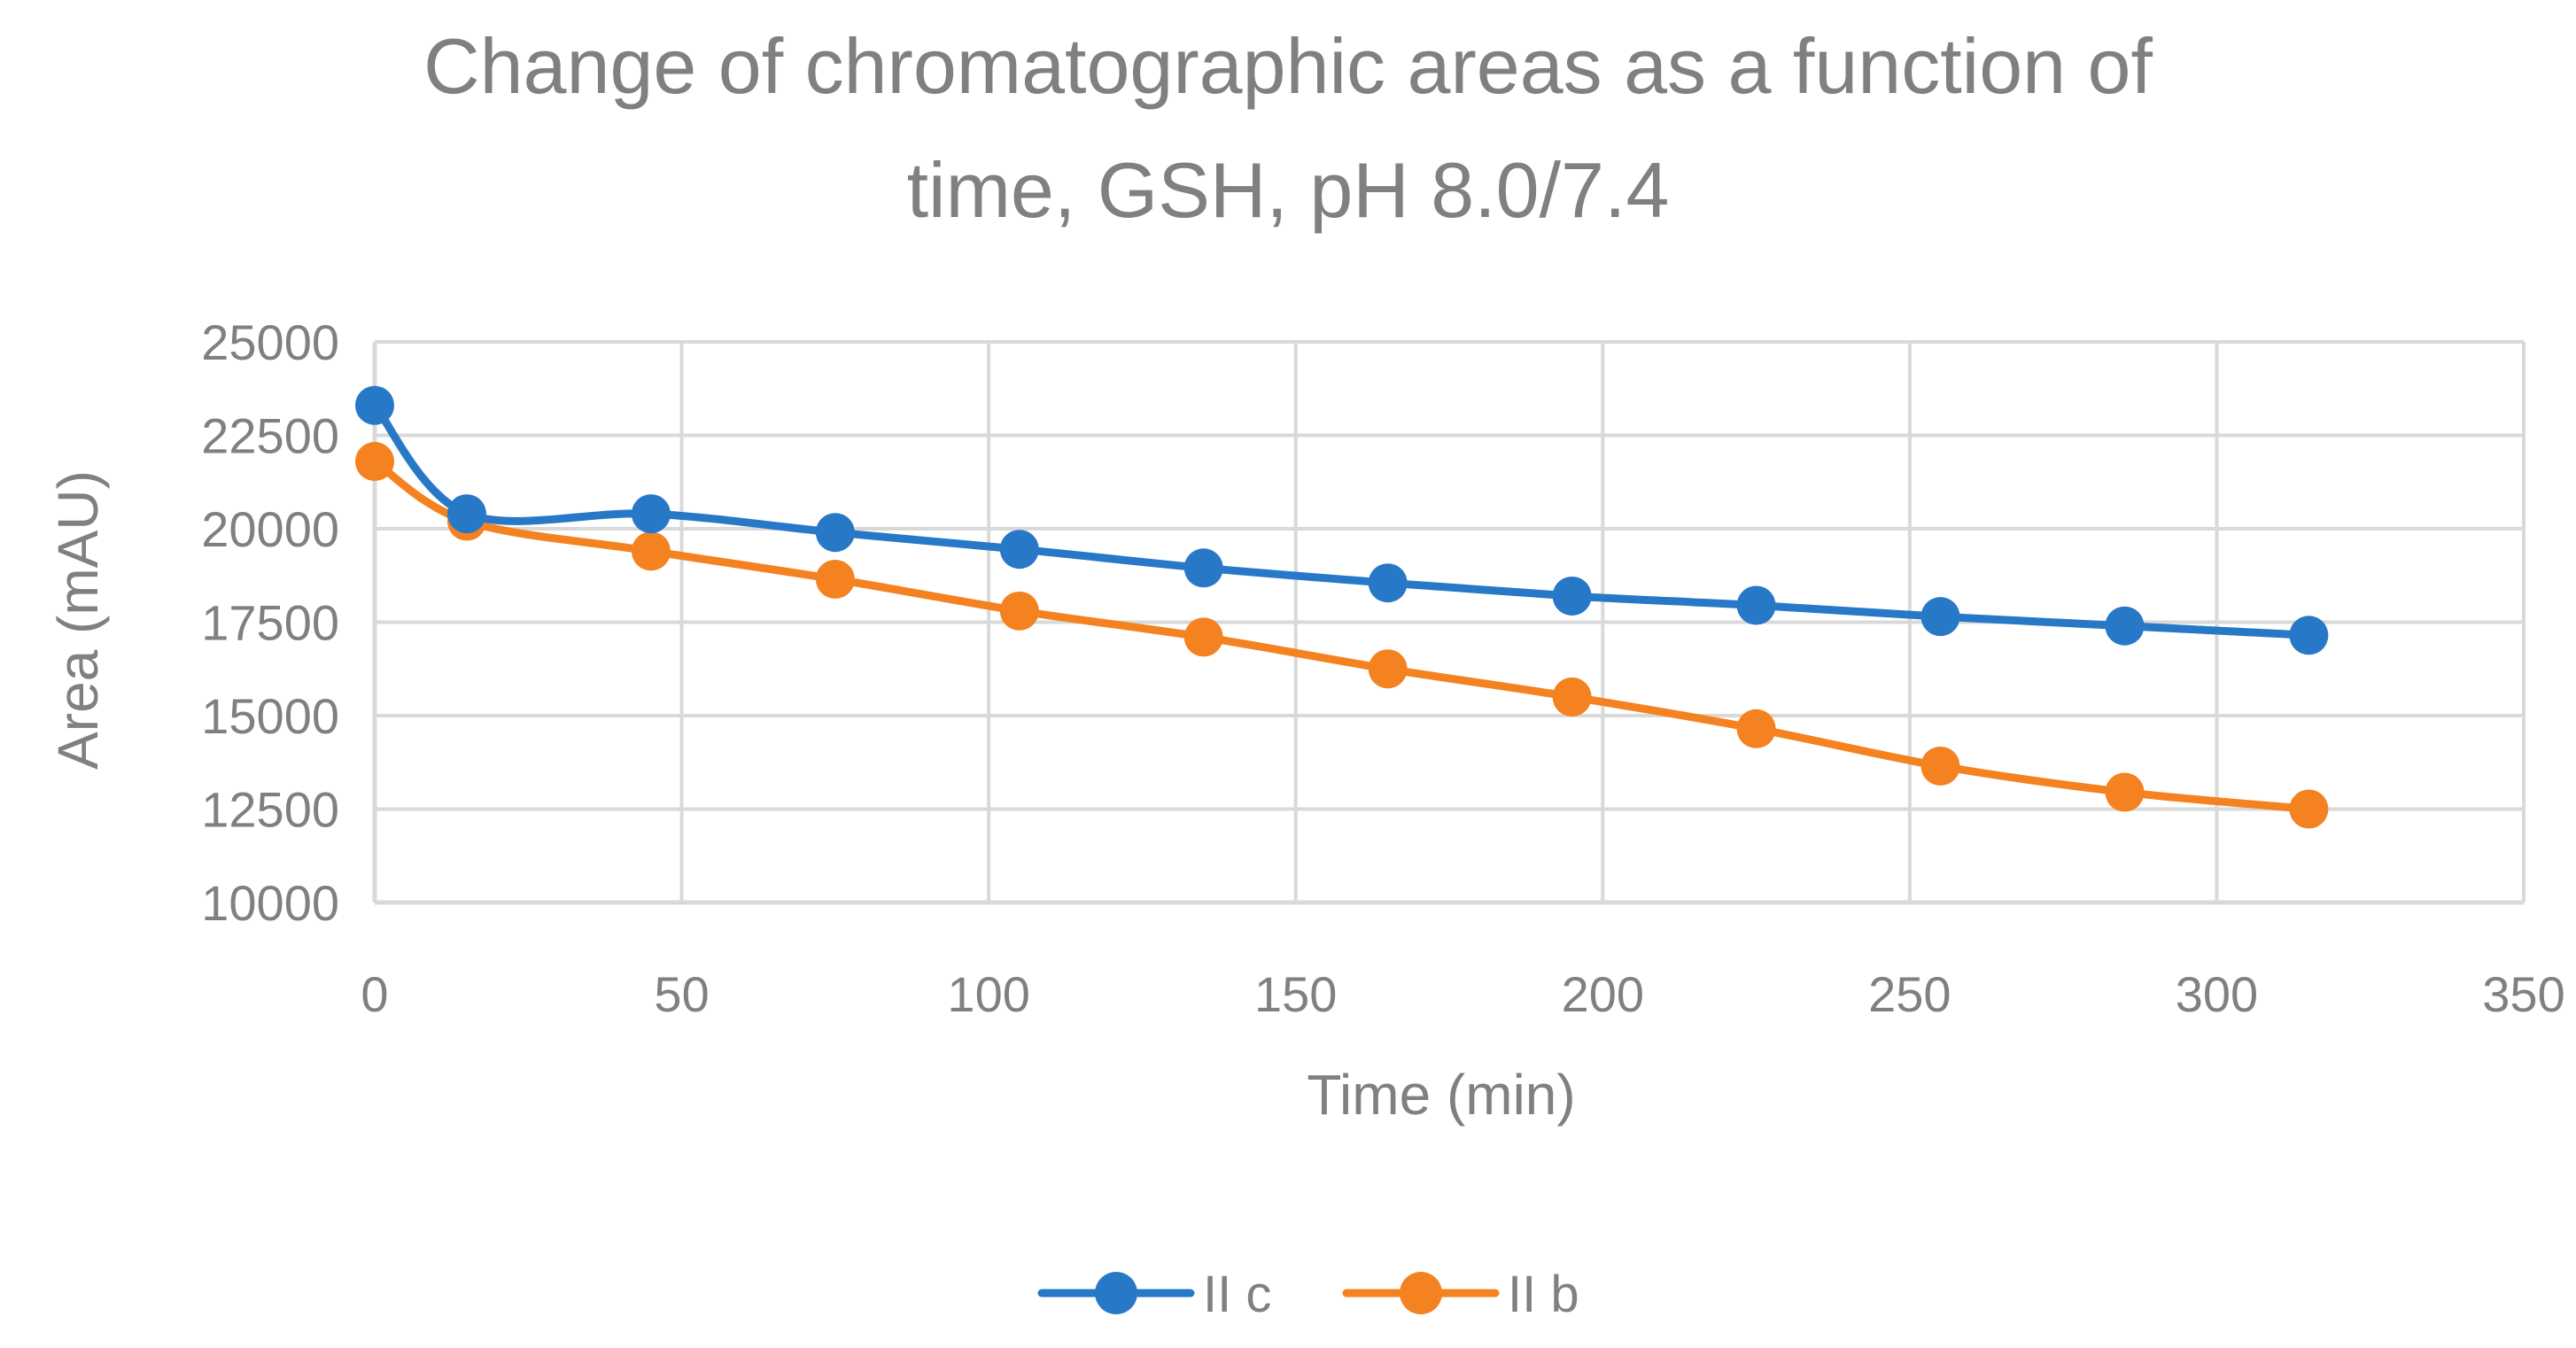 The image size is (2576, 1348). Describe the element at coordinates (1421, 1293) in the screenshot. I see `legend-marker-ii-b` at that location.